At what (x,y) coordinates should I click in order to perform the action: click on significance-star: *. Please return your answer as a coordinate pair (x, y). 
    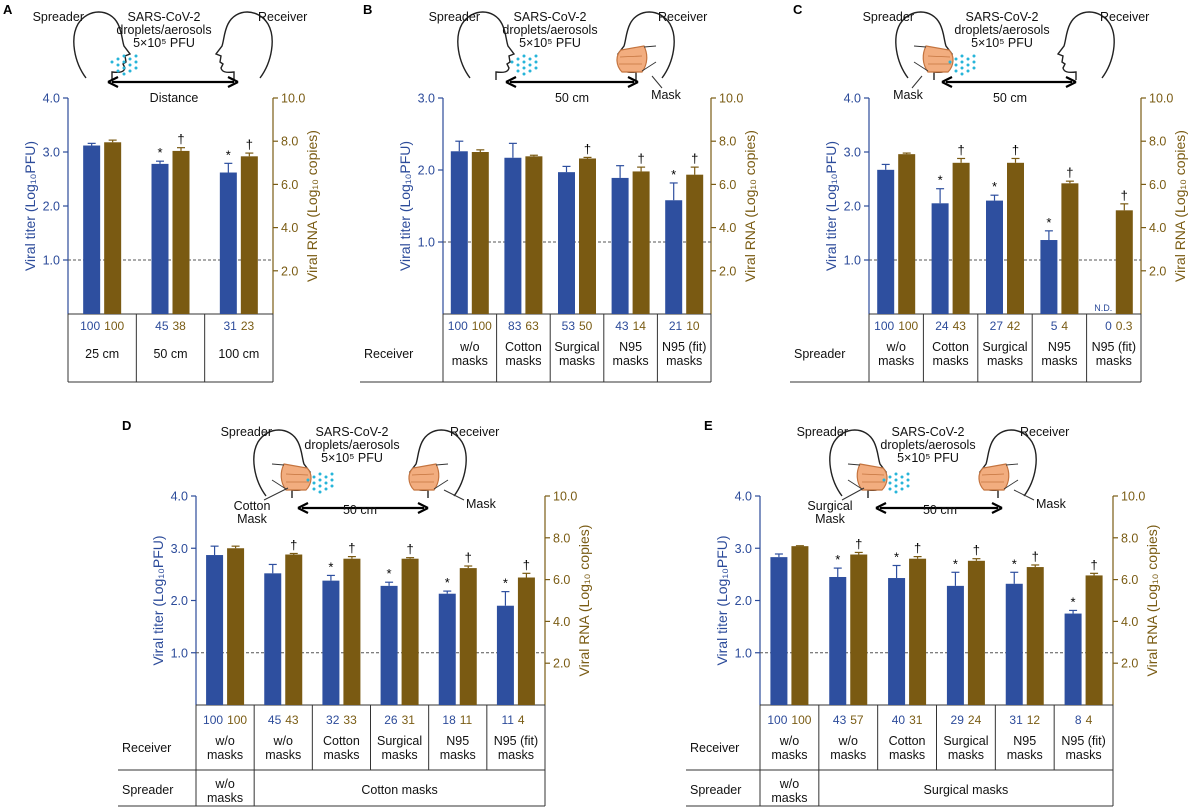
    Looking at the image, I should click on (389, 573).